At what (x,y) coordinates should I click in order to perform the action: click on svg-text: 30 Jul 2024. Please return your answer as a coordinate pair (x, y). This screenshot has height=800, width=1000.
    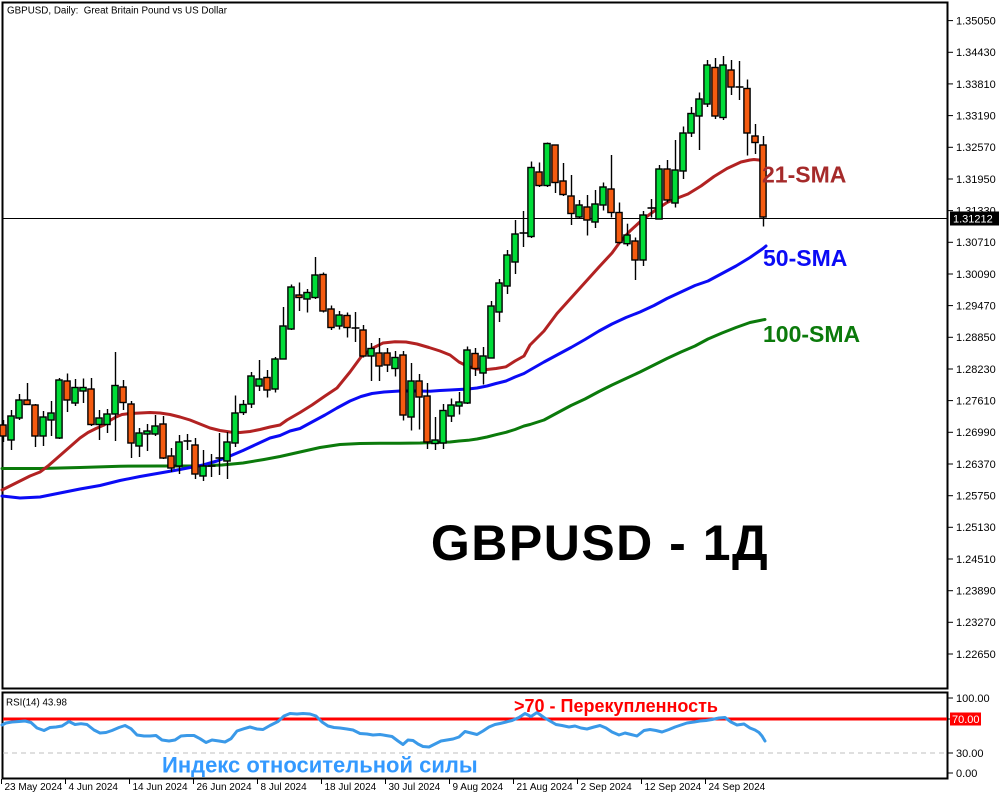
    Looking at the image, I should click on (415, 787).